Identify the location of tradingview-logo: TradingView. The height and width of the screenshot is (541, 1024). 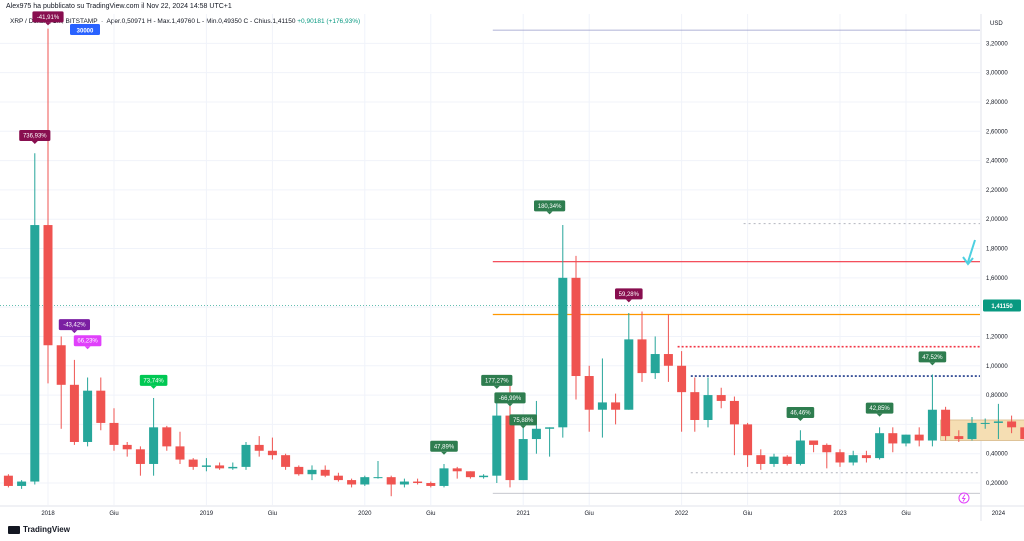
(39, 529).